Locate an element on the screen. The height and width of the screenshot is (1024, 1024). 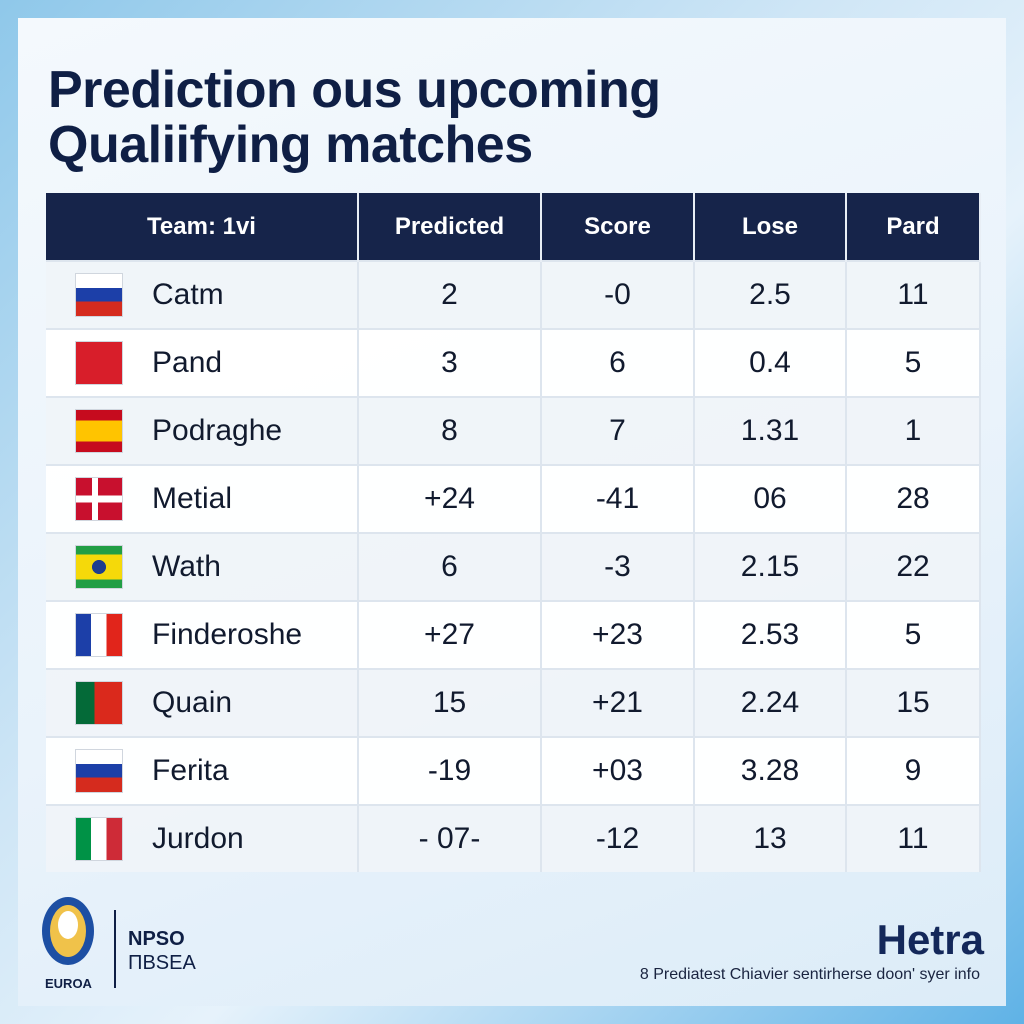
cell-text: 2.5 is located at coordinates (770, 294).